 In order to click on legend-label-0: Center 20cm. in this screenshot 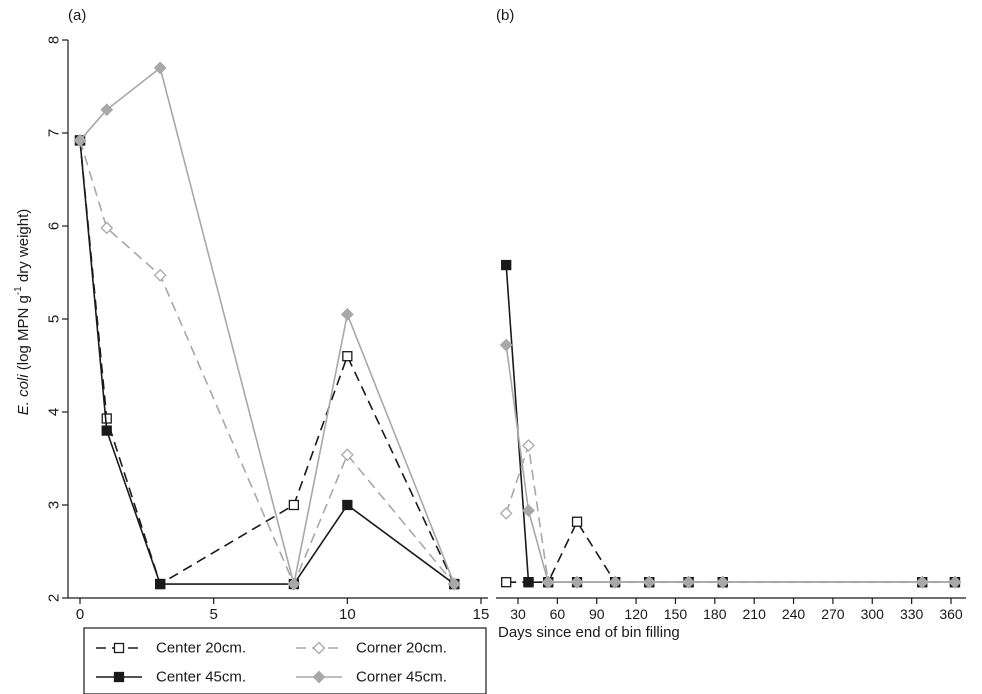, I will do `click(201, 648)`.